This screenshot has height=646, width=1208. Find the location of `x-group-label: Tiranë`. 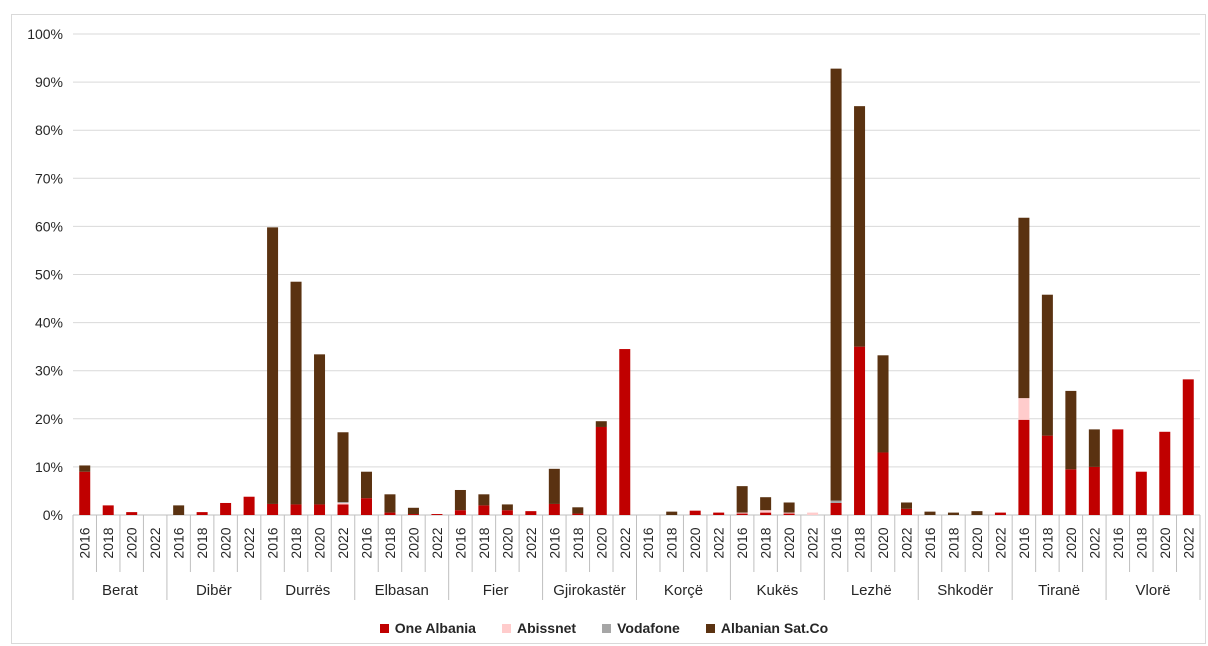

x-group-label: Tiranë is located at coordinates (1059, 590).